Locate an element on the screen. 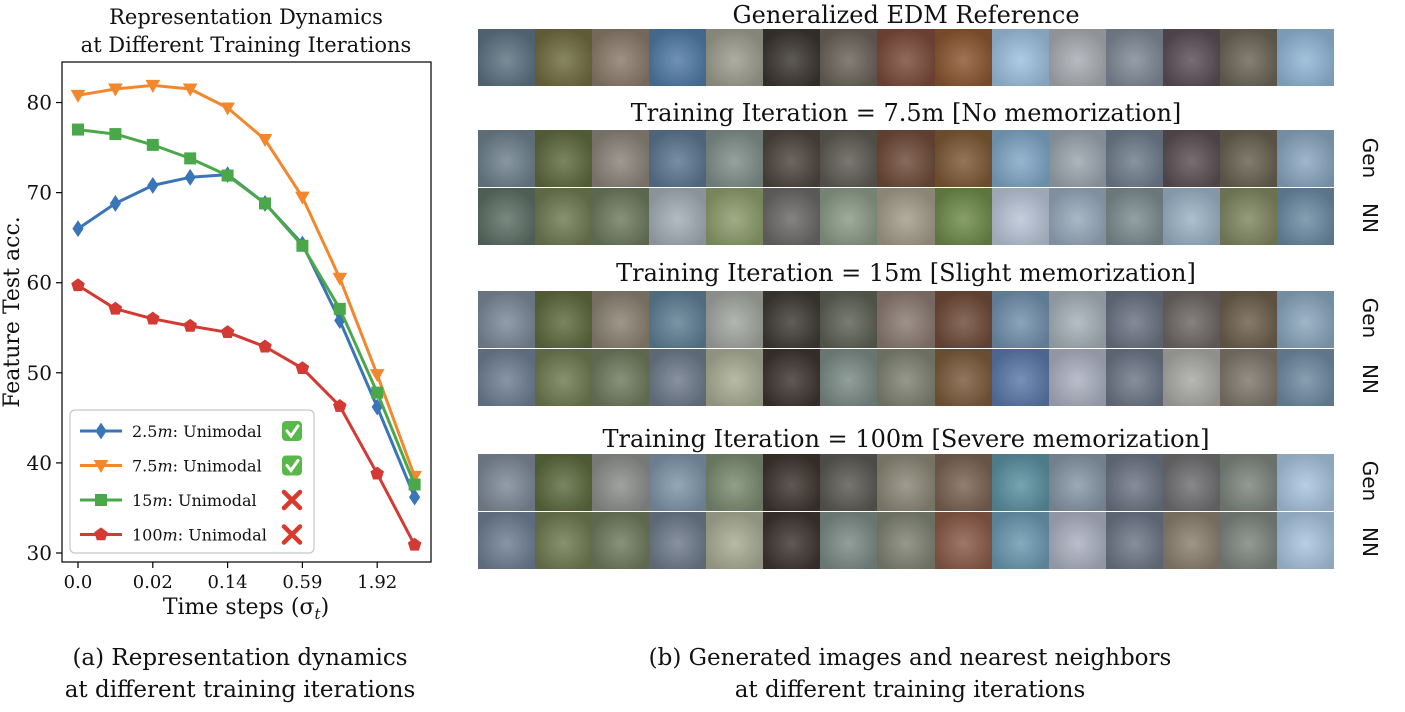 The width and height of the screenshot is (1405, 712). caption-b-line-2: at different training iterations is located at coordinates (910, 690).